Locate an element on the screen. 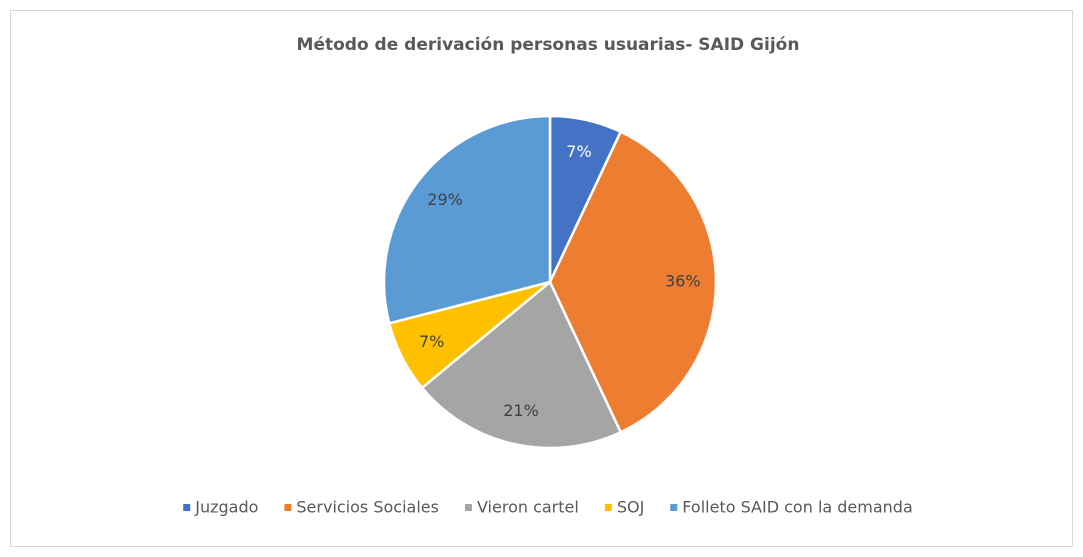  data-label: 21% is located at coordinates (521, 410).